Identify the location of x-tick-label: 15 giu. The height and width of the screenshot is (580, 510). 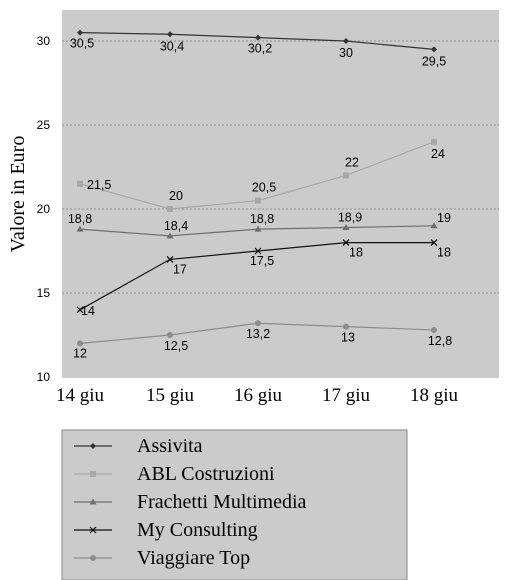
(170, 395).